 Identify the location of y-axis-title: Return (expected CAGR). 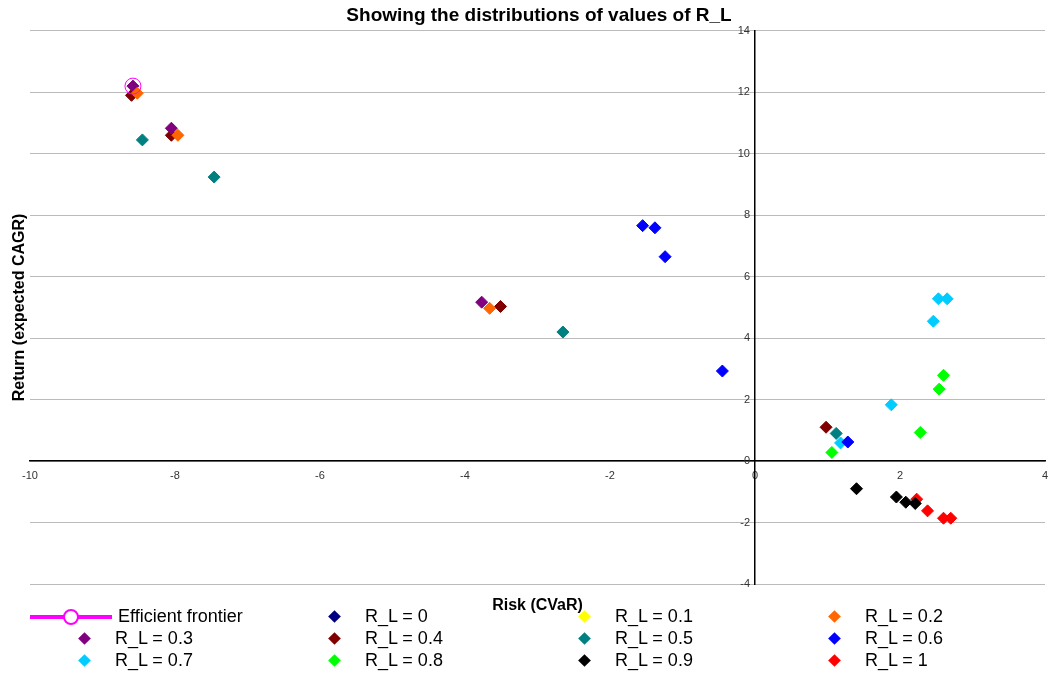
(19, 307).